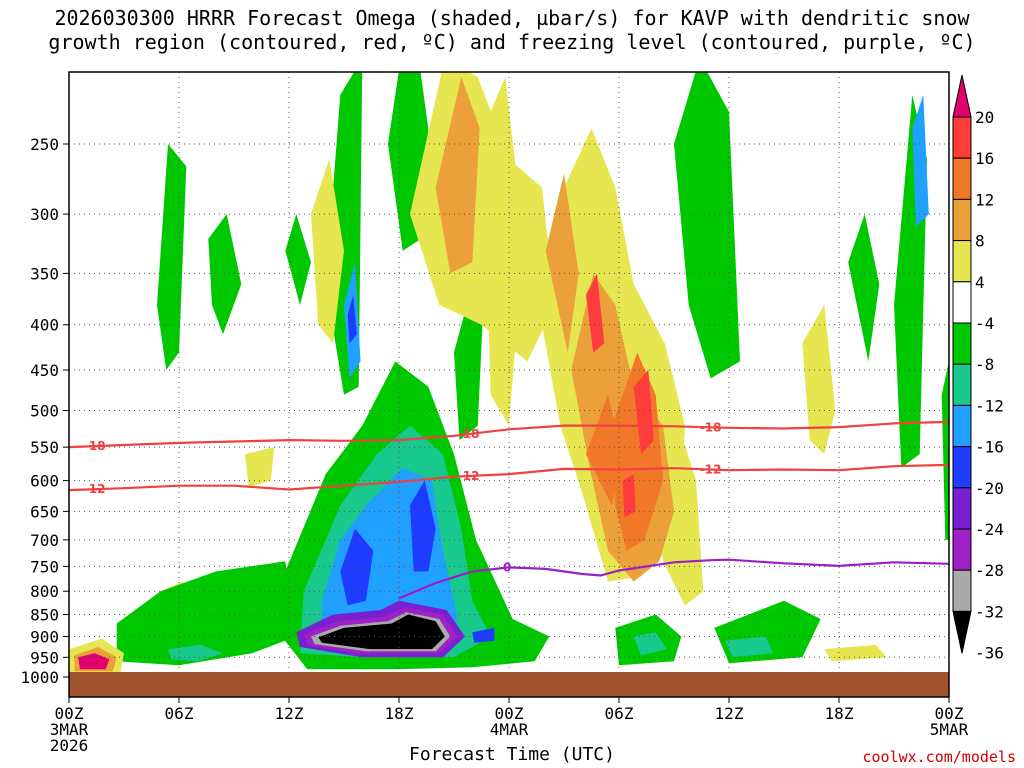 This screenshot has width=1024, height=768. What do you see at coordinates (44, 591) in the screenshot?
I see `y-tick-label-800: 800` at bounding box center [44, 591].